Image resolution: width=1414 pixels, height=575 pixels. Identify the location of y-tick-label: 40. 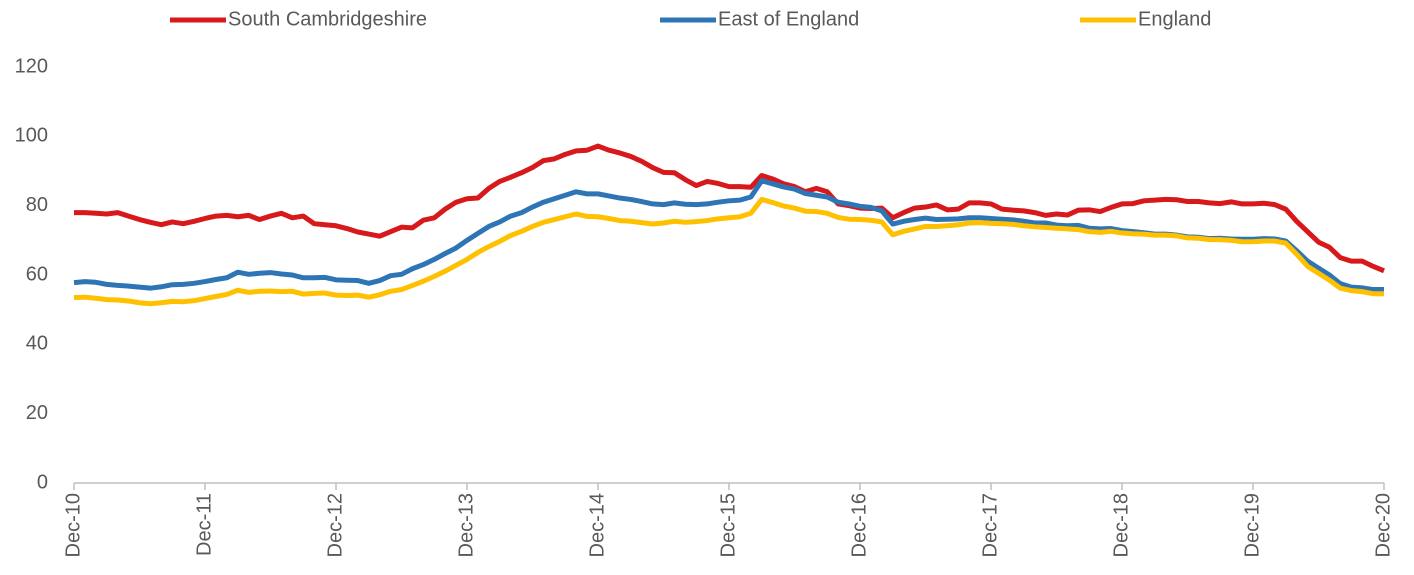
(37, 344).